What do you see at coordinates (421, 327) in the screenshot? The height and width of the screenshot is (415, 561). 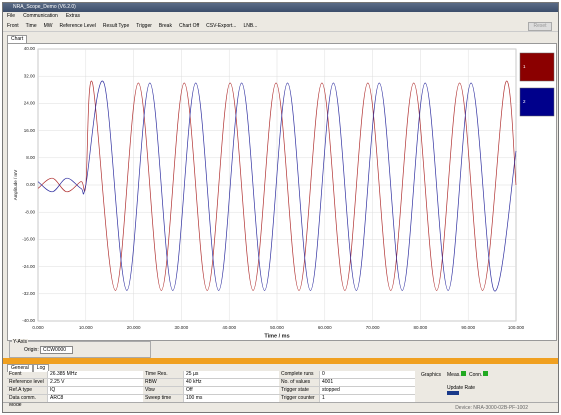 I see `x-tick-label: 80.000` at bounding box center [421, 327].